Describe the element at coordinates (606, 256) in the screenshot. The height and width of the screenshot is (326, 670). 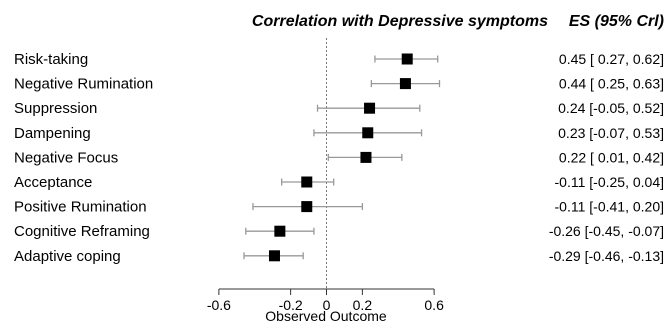
I see `es-value: -0.29 [-0.46, -0.13]` at that location.